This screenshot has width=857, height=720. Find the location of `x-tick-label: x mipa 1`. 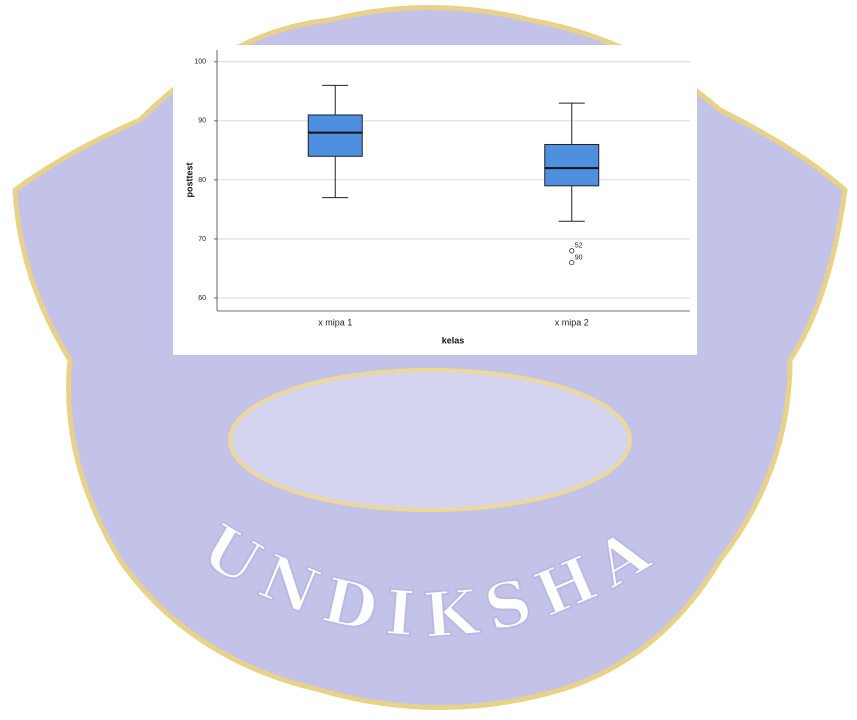

x-tick-label: x mipa 1 is located at coordinates (335, 322).